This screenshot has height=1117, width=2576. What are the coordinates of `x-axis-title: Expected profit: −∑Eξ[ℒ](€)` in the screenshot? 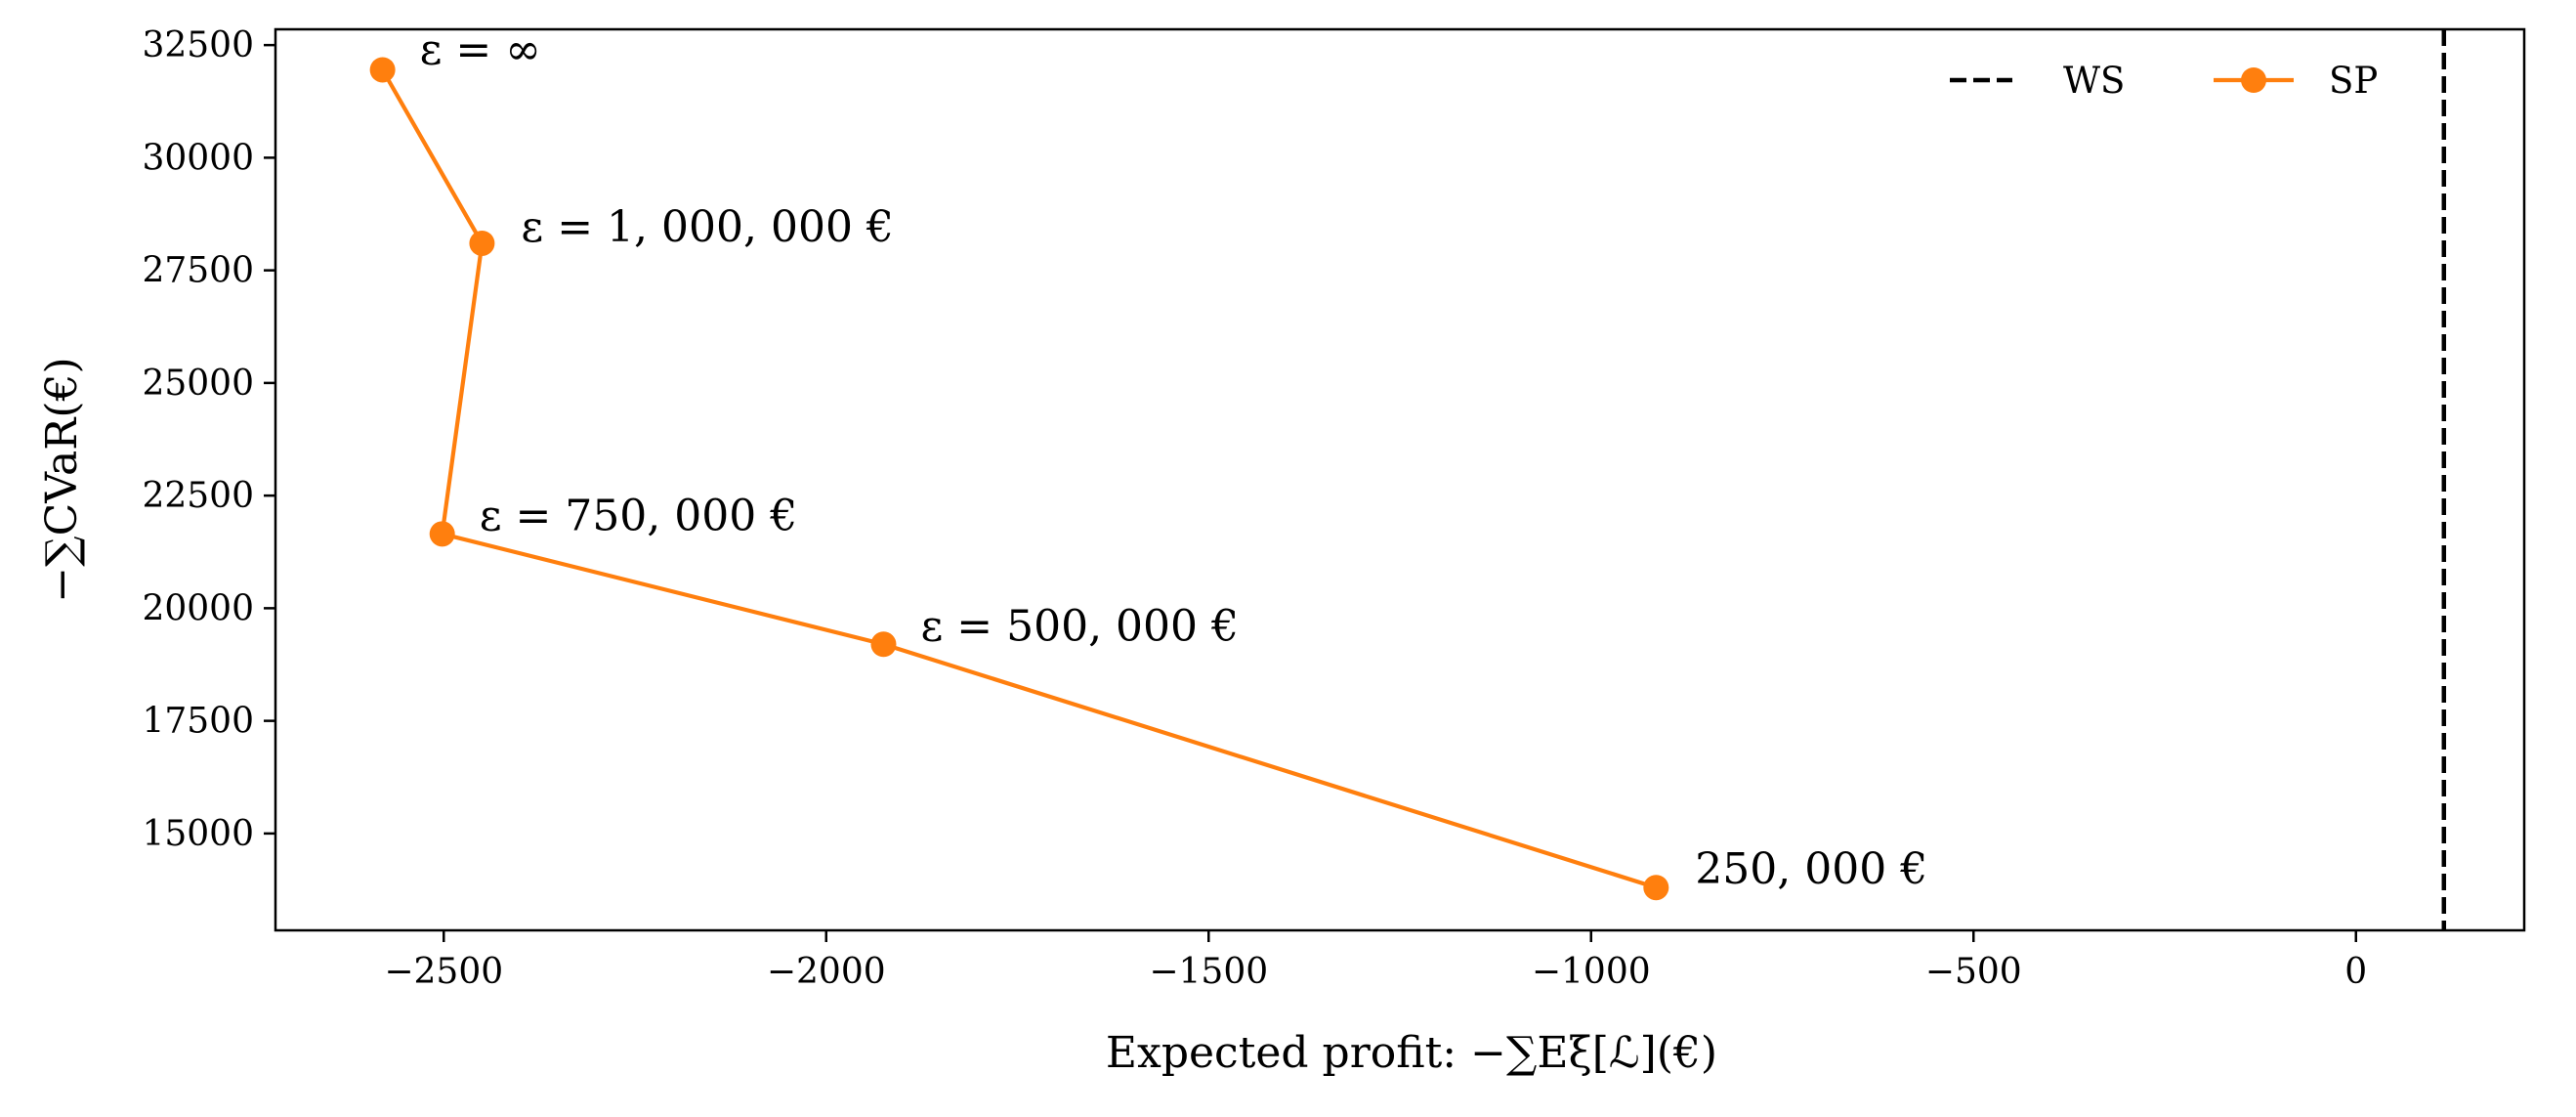 It's located at (1411, 1053).